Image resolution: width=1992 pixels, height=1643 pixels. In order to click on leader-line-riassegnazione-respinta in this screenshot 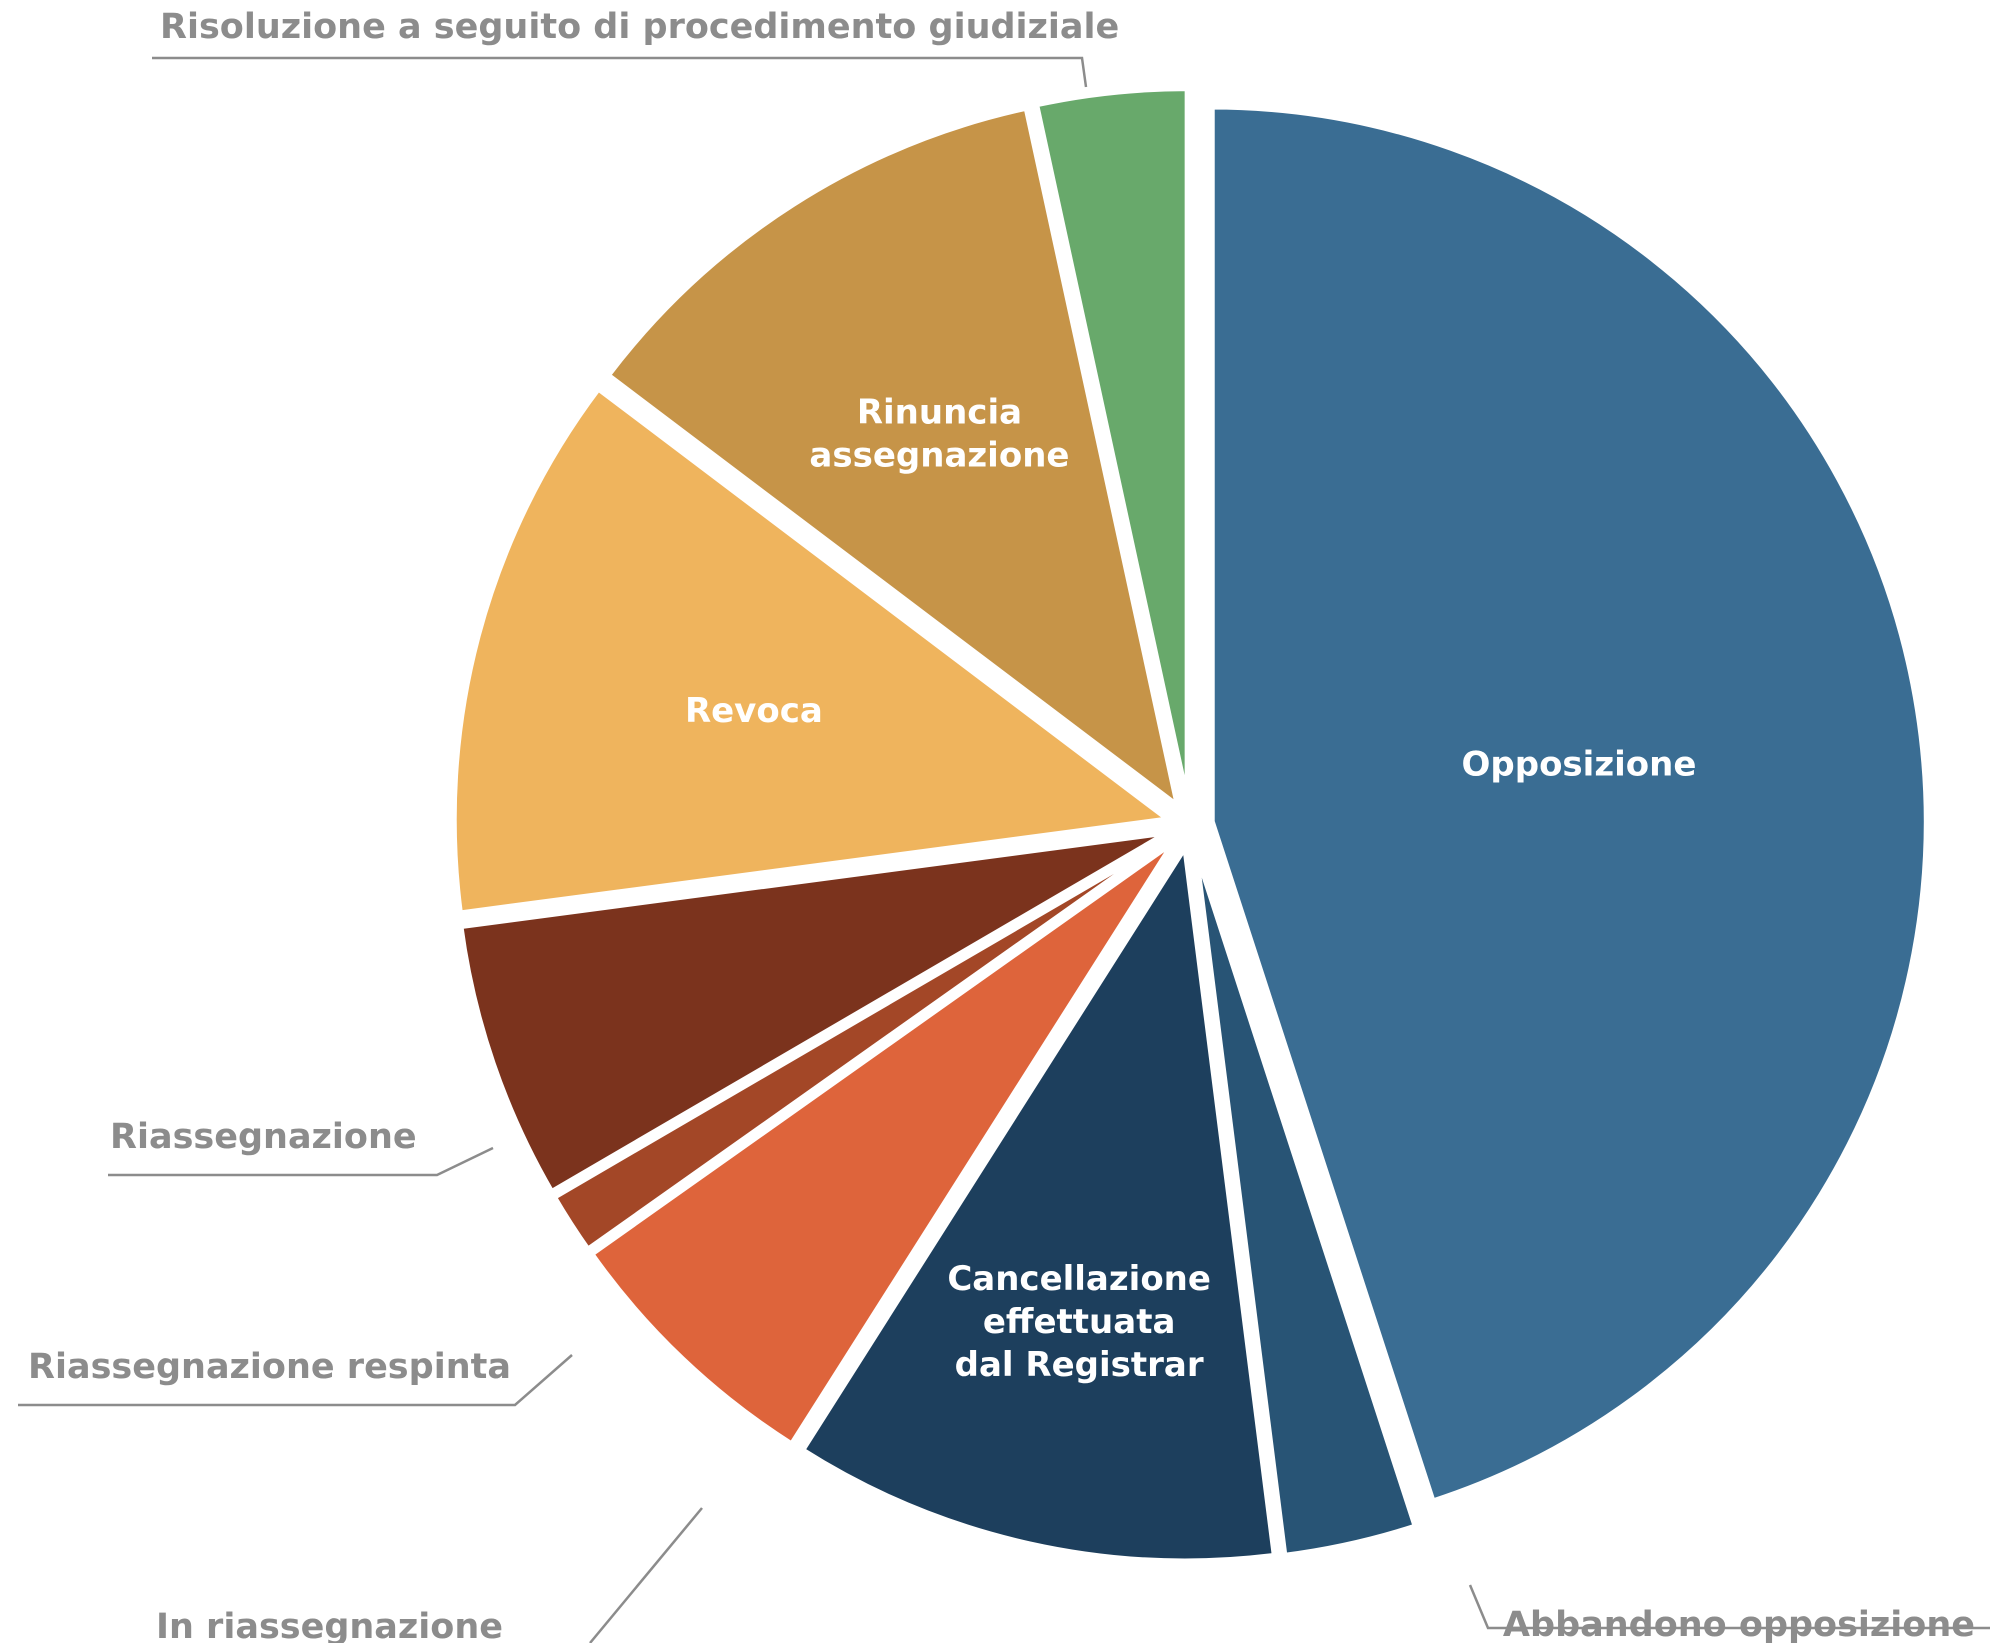, I will do `click(295, 1380)`.